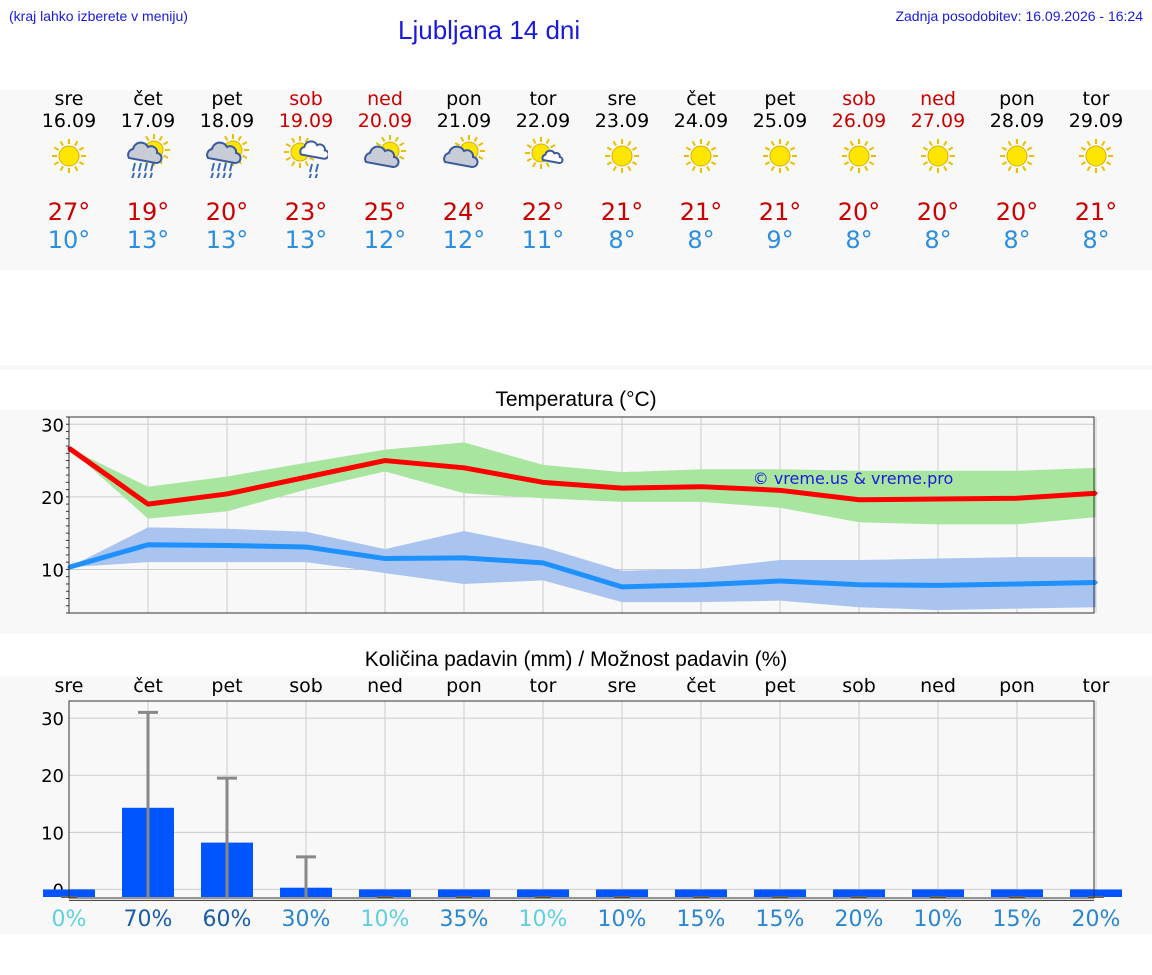 This screenshot has width=1152, height=975. Describe the element at coordinates (306, 157) in the screenshot. I see `sun-cloud-light-rain-icon` at that location.